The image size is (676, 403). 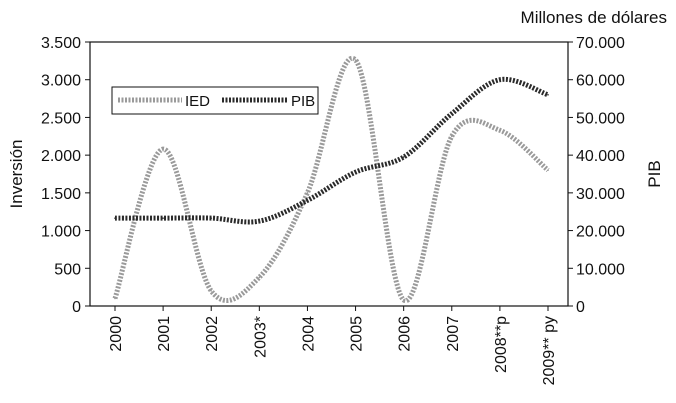 What do you see at coordinates (600, 156) in the screenshot?
I see `right-tick-label: 40.000` at bounding box center [600, 156].